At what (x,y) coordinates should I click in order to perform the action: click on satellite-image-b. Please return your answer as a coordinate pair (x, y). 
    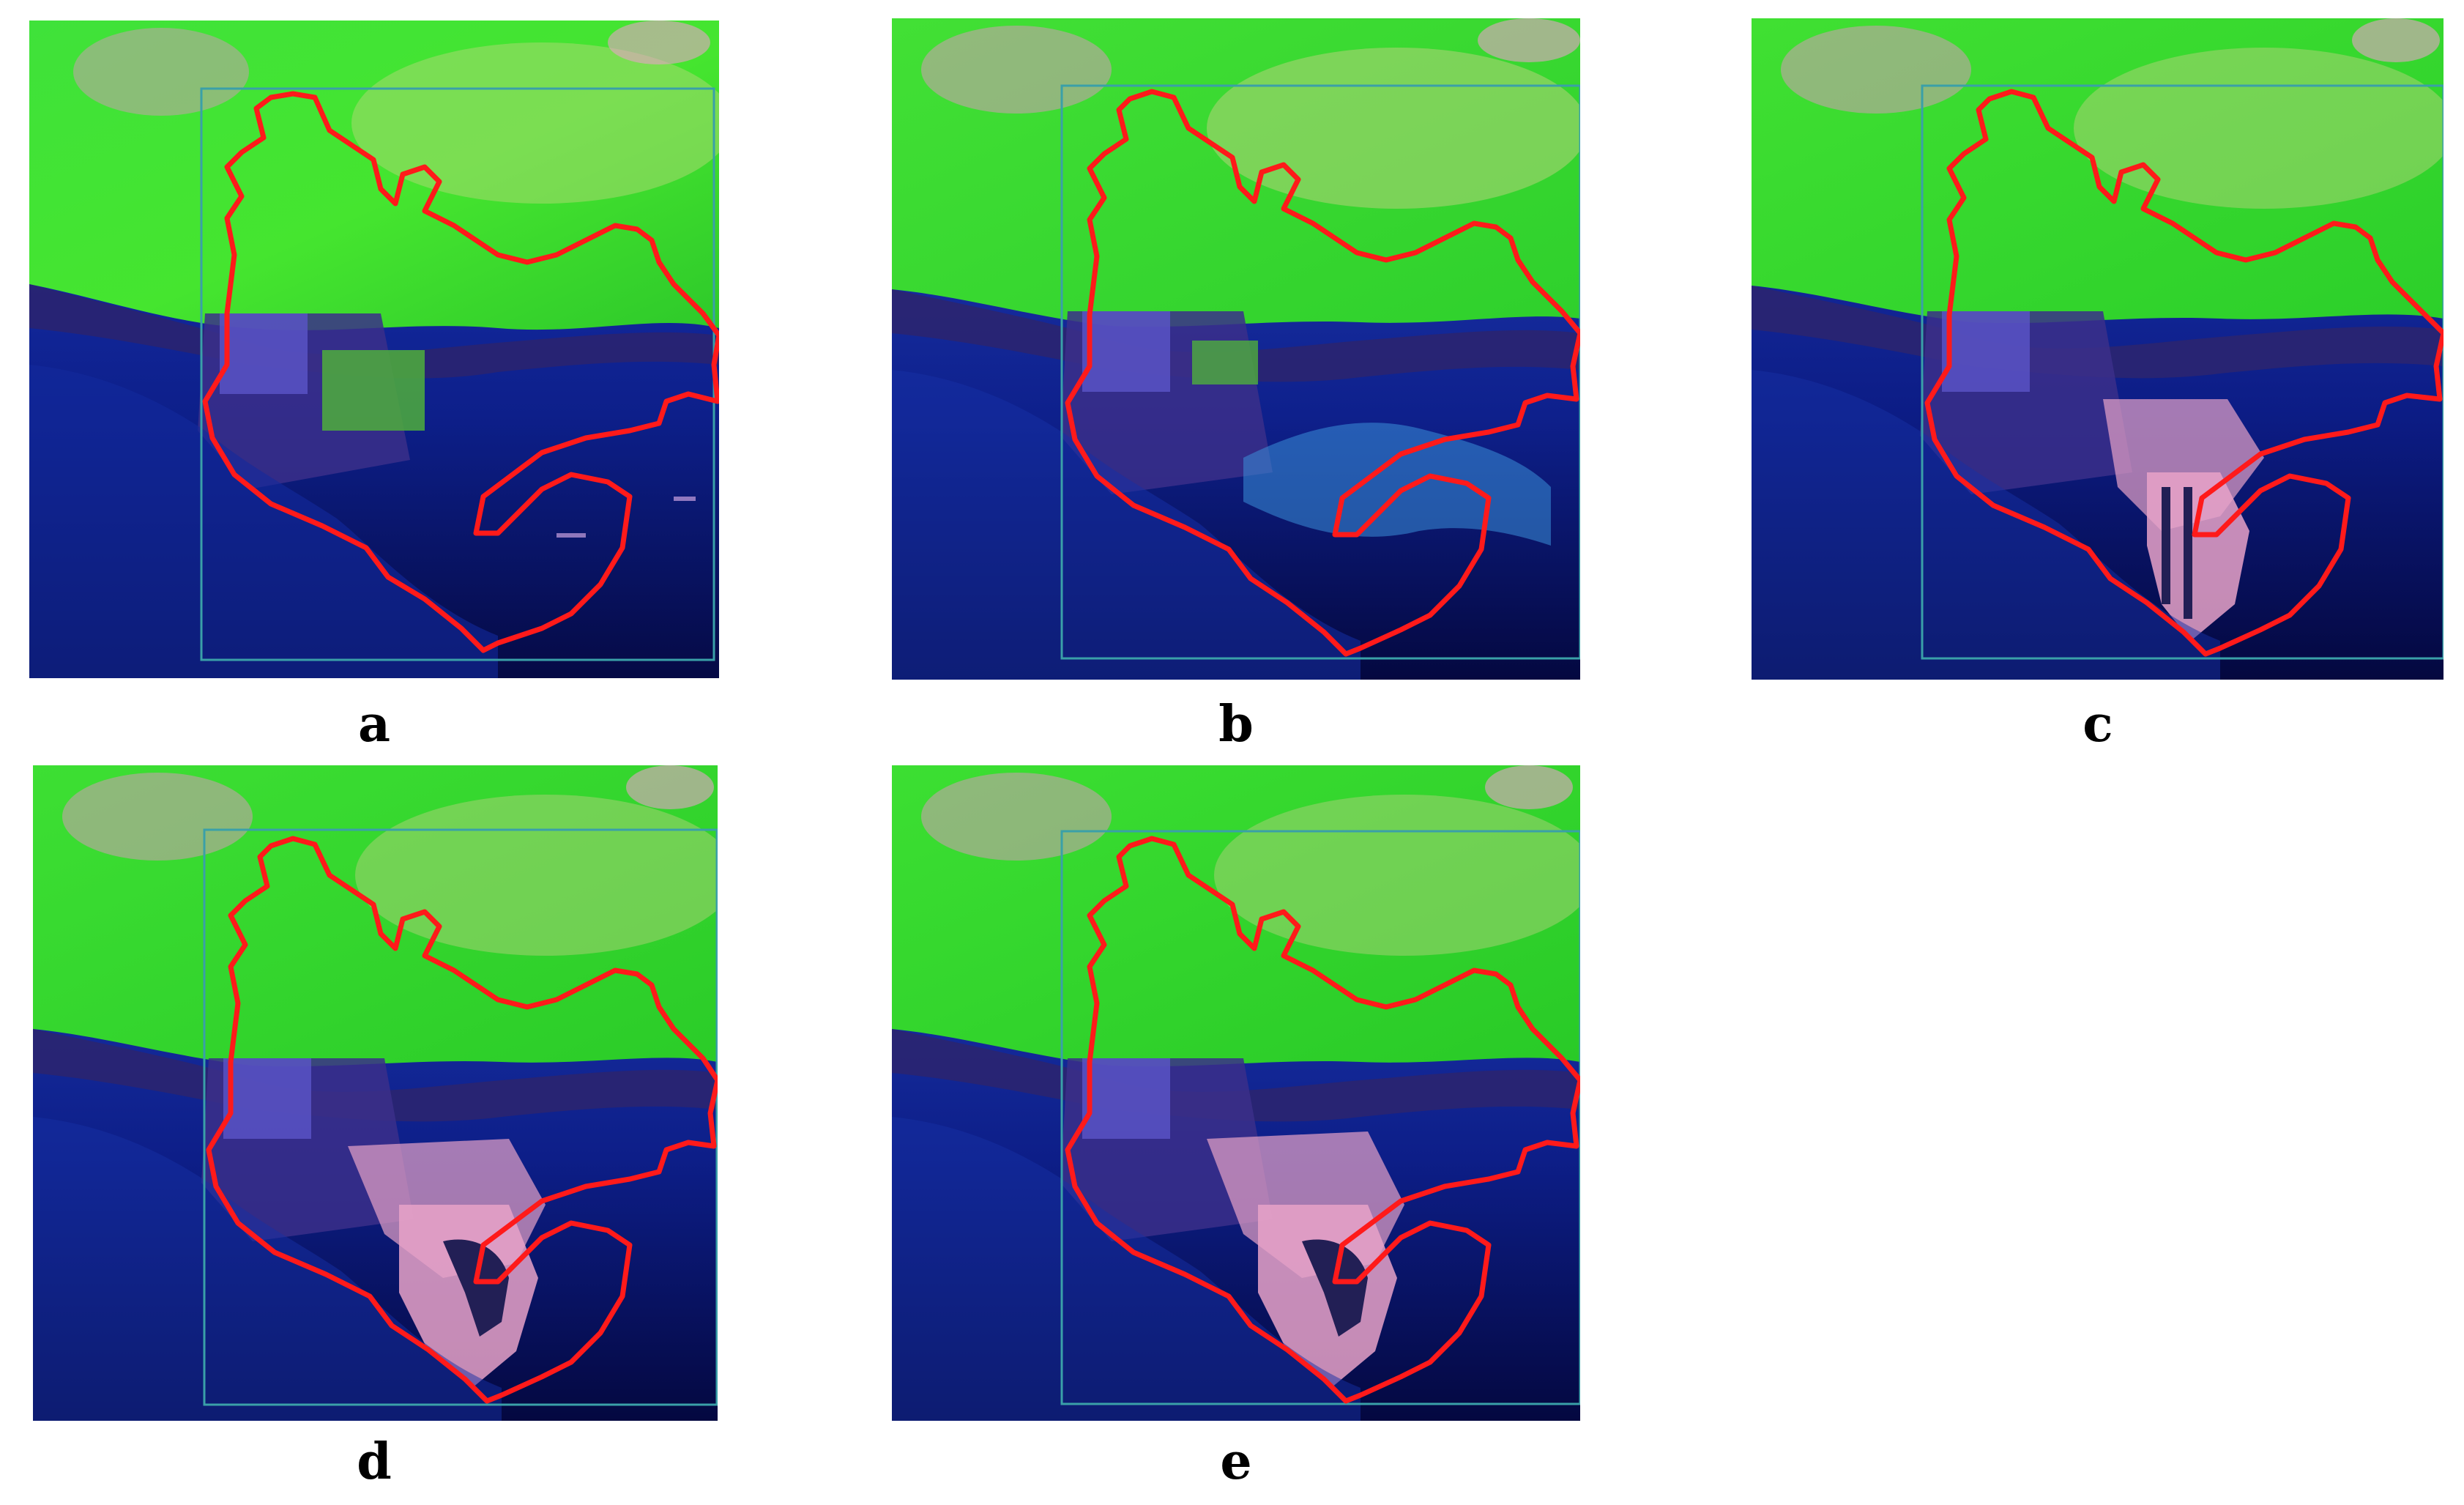
    Looking at the image, I should click on (1236, 349).